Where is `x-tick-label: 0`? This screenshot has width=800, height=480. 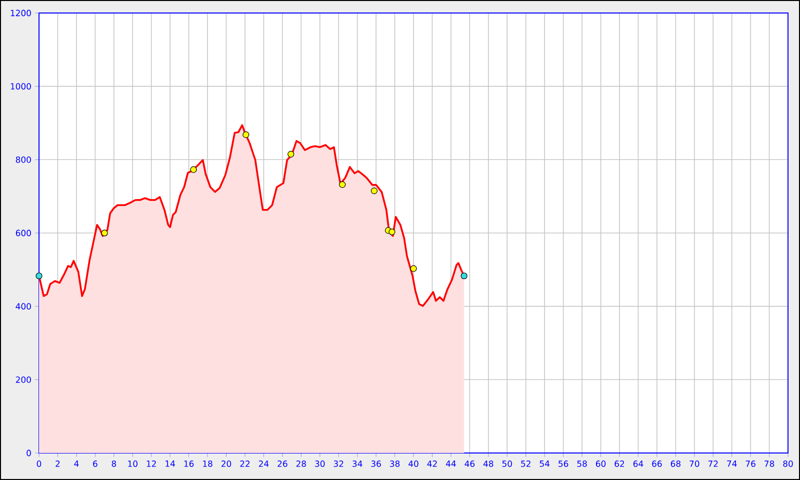
x-tick-label: 0 is located at coordinates (39, 463).